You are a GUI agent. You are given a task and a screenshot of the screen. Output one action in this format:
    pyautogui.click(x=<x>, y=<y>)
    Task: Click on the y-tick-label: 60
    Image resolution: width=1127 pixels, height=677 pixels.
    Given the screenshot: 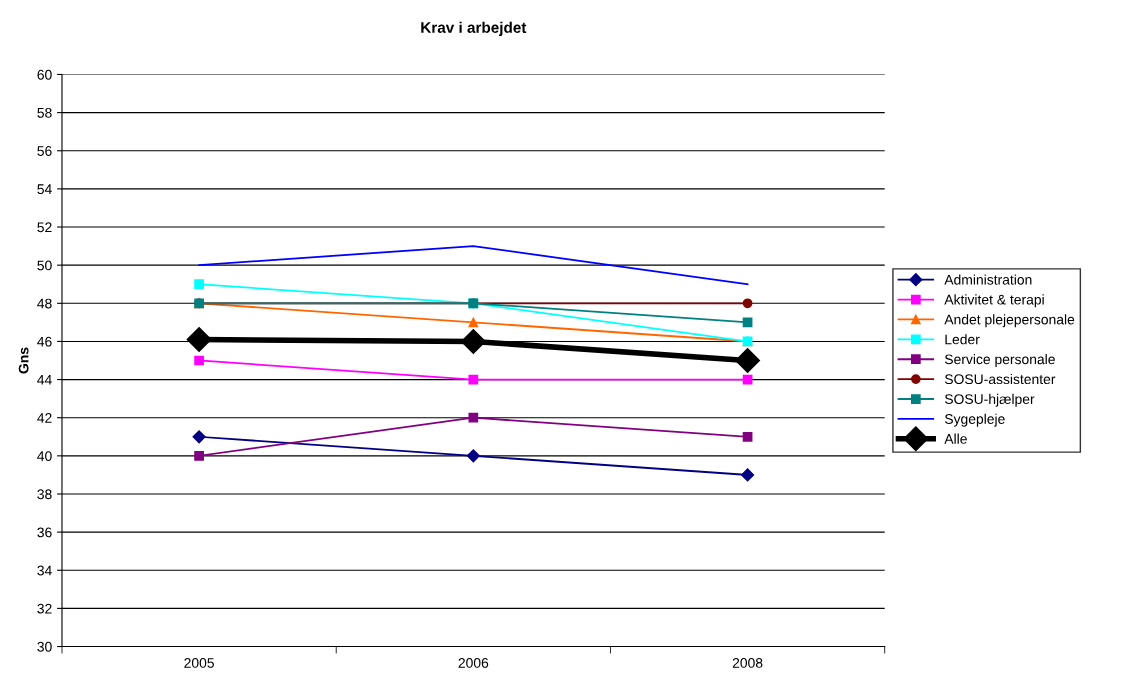 What is the action you would take?
    pyautogui.click(x=44, y=74)
    